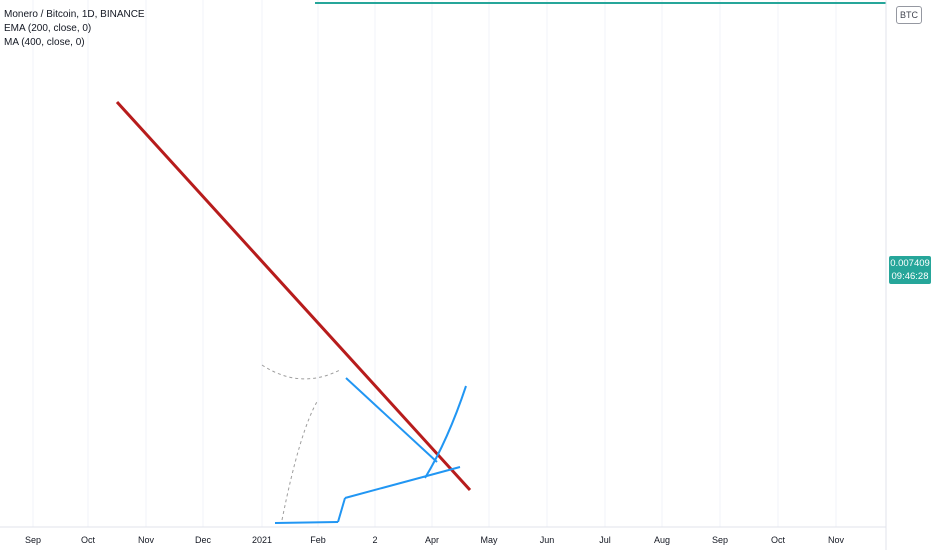 The image size is (932, 550). I want to click on last-price-tag: 0.007409 09:46:28, so click(910, 270).